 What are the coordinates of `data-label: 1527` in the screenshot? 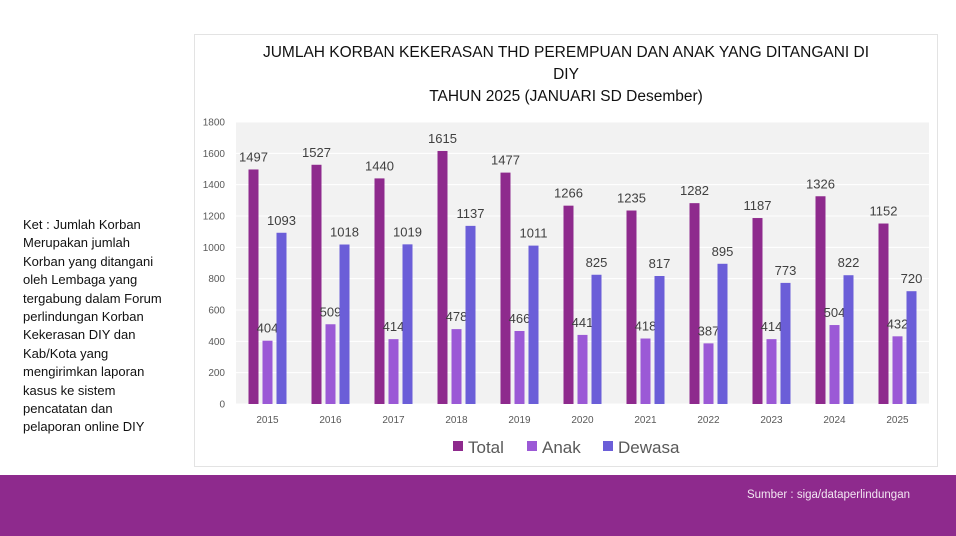 It's located at (316, 152).